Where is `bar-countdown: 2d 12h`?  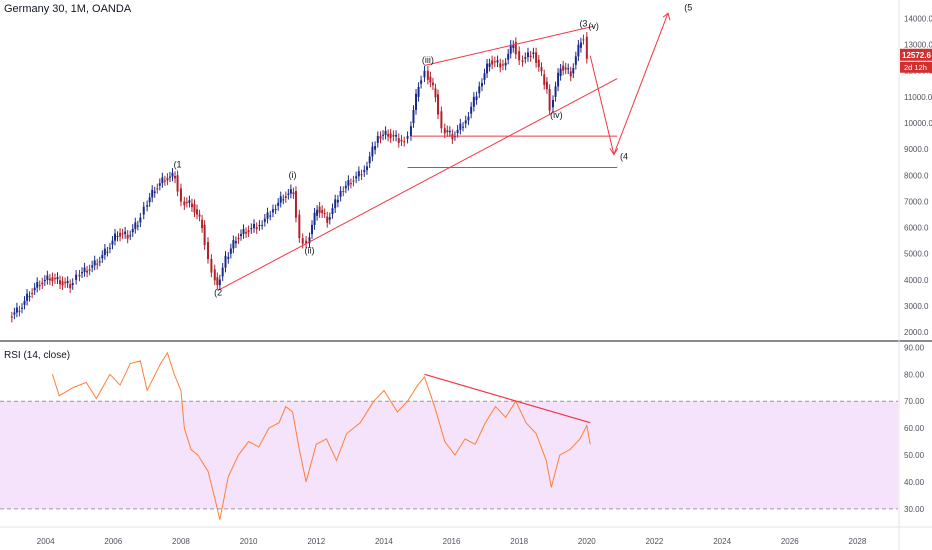 bar-countdown: 2d 12h is located at coordinates (915, 67).